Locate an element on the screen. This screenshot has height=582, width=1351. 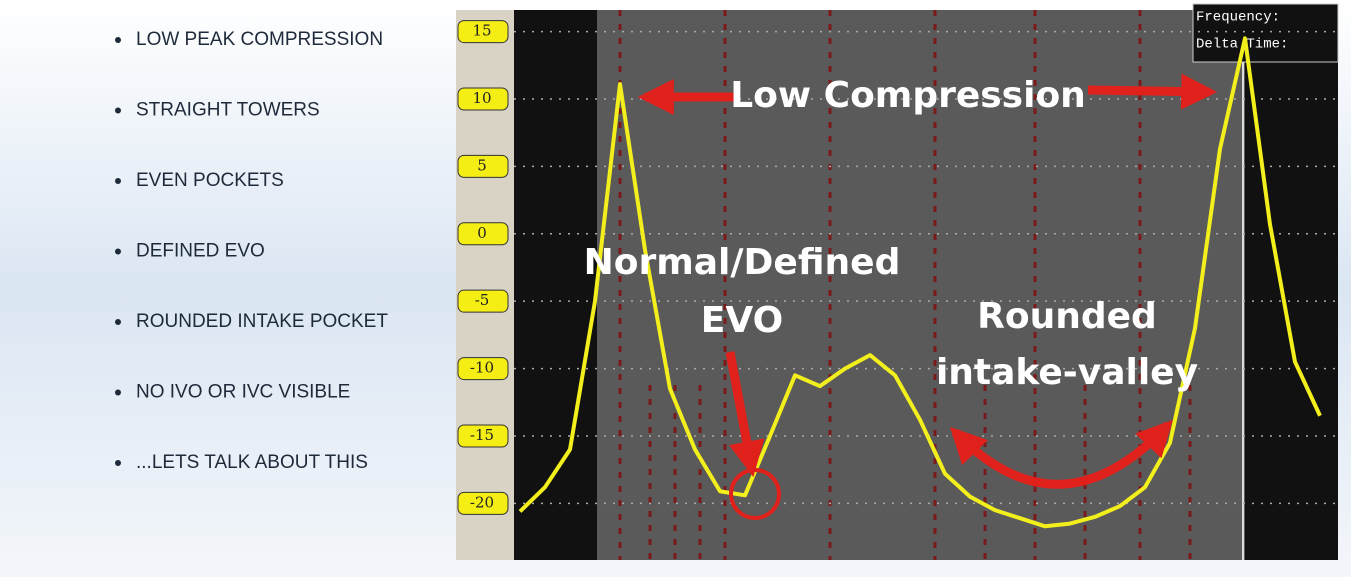
bullet-text: ...LETS TALK ABOUT THIS is located at coordinates (252, 462).